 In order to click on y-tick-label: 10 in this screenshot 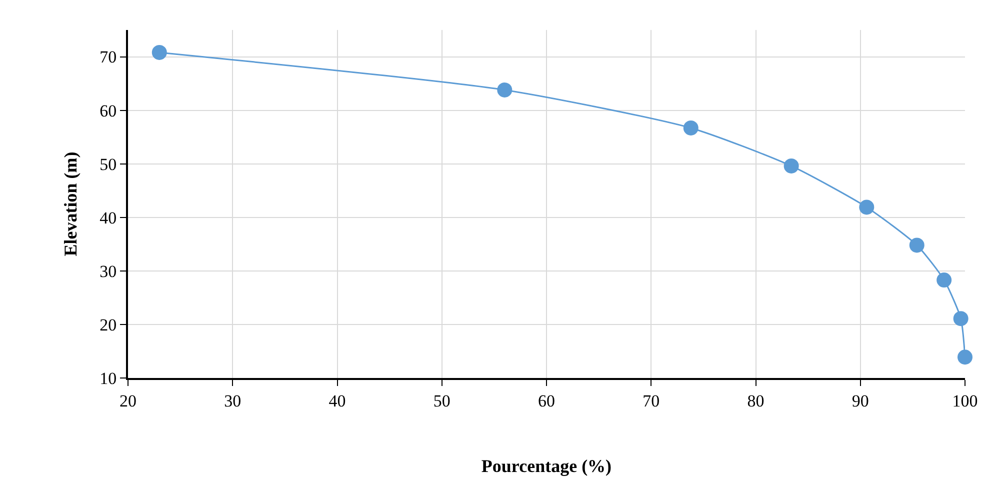, I will do `click(108, 378)`.